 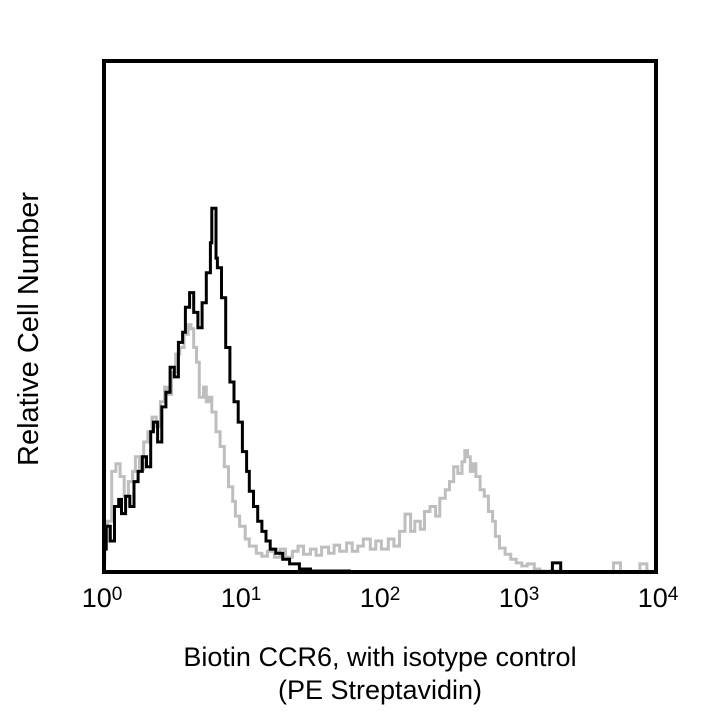 I want to click on x-tick-label: 10⁴, so click(x=658, y=598).